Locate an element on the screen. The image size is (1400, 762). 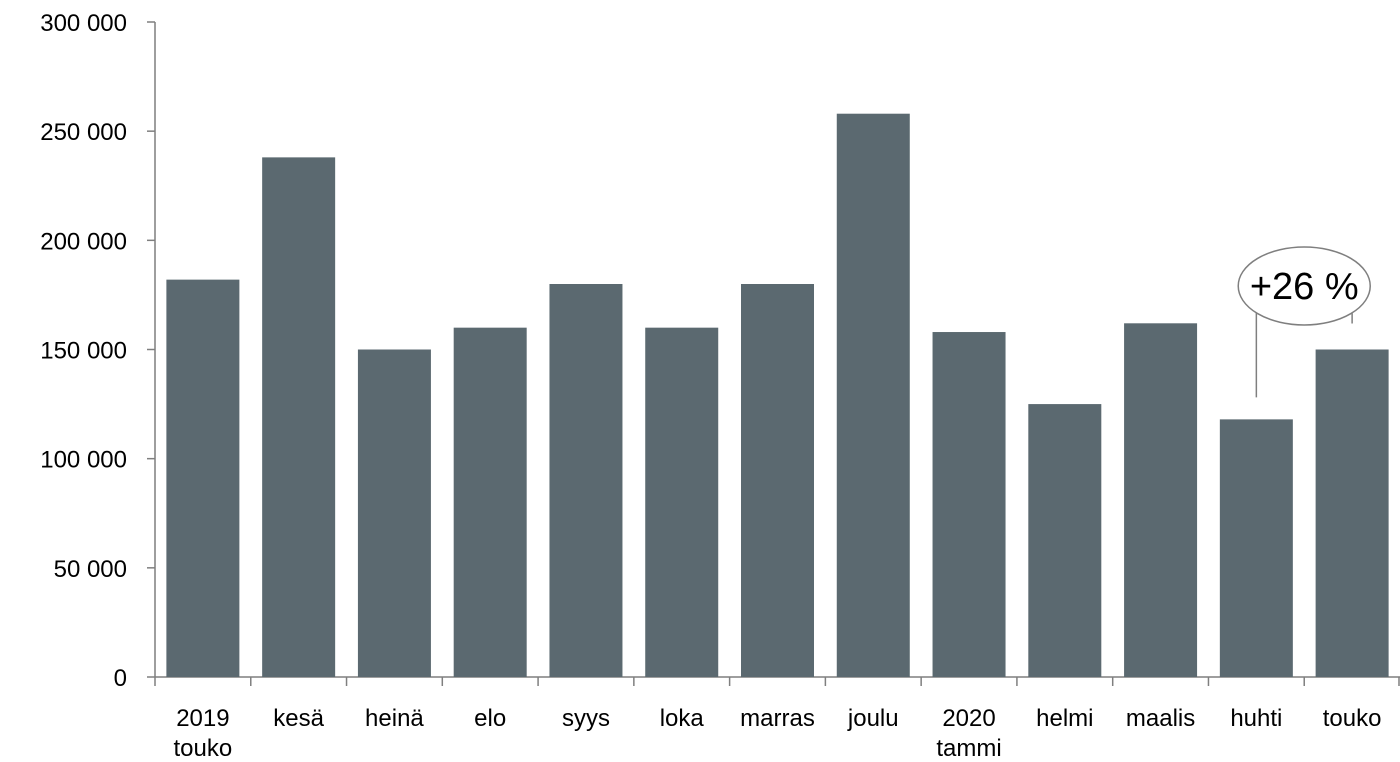
x-tick-label: heinä is located at coordinates (394, 718).